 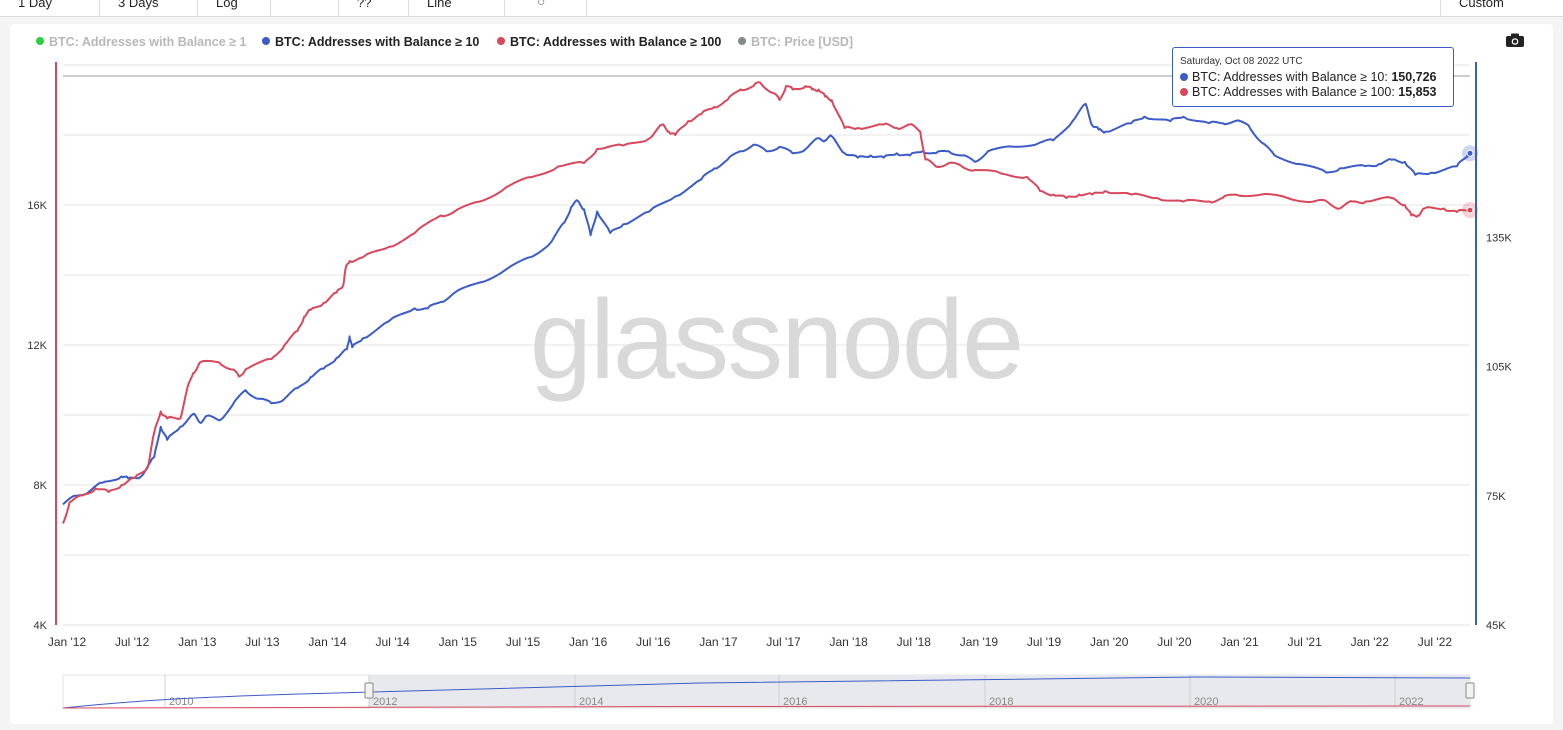 I want to click on x-axis-tick-label: Jul '19, so click(x=1044, y=642).